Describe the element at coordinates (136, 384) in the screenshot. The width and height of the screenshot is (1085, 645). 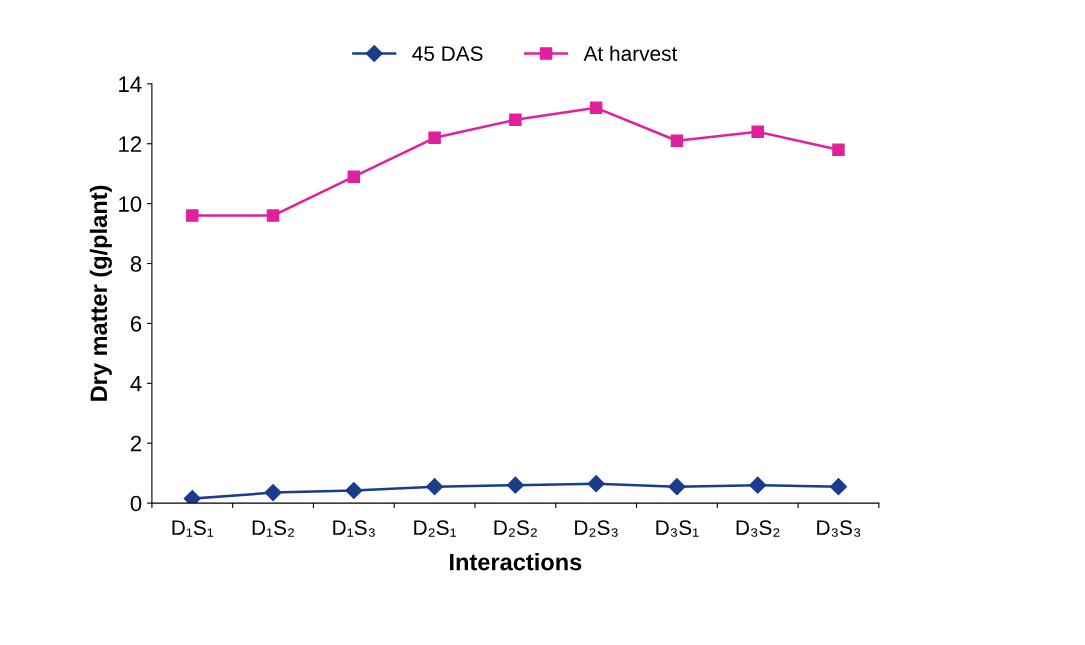
I see `y-tick-label: 4` at that location.